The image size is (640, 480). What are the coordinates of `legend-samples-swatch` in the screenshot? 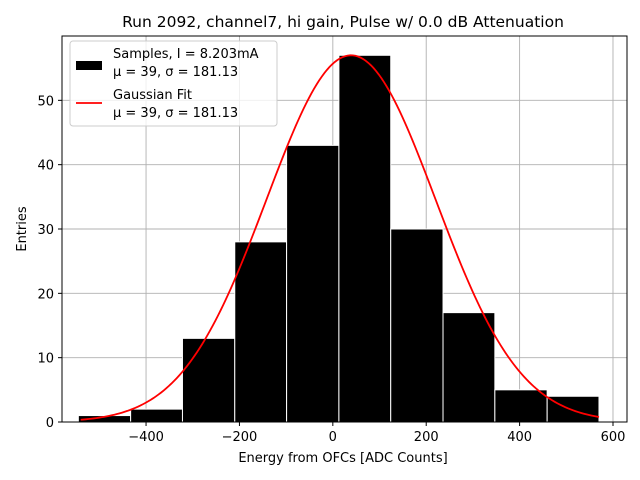 It's located at (89, 65).